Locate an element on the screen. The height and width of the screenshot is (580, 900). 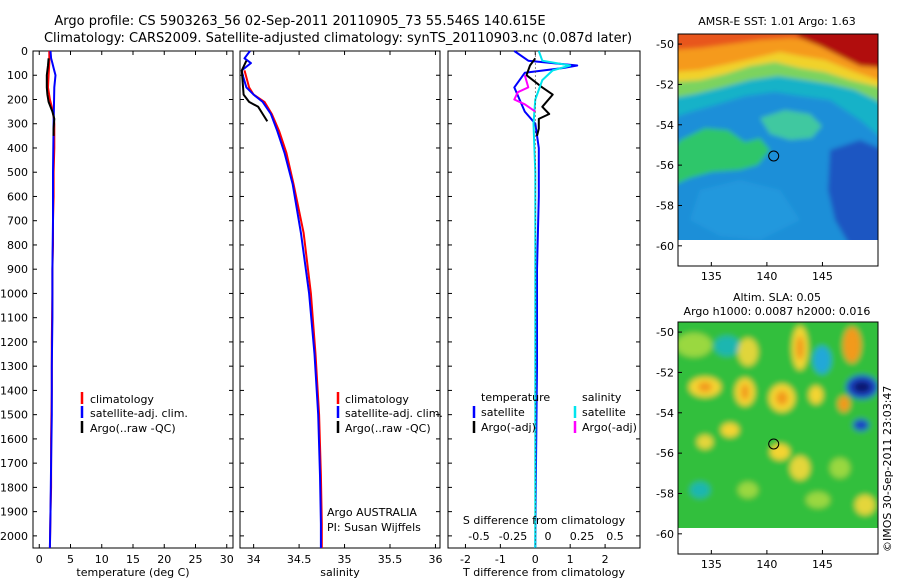
x-tick-label: 34.5 is located at coordinates (299, 559).